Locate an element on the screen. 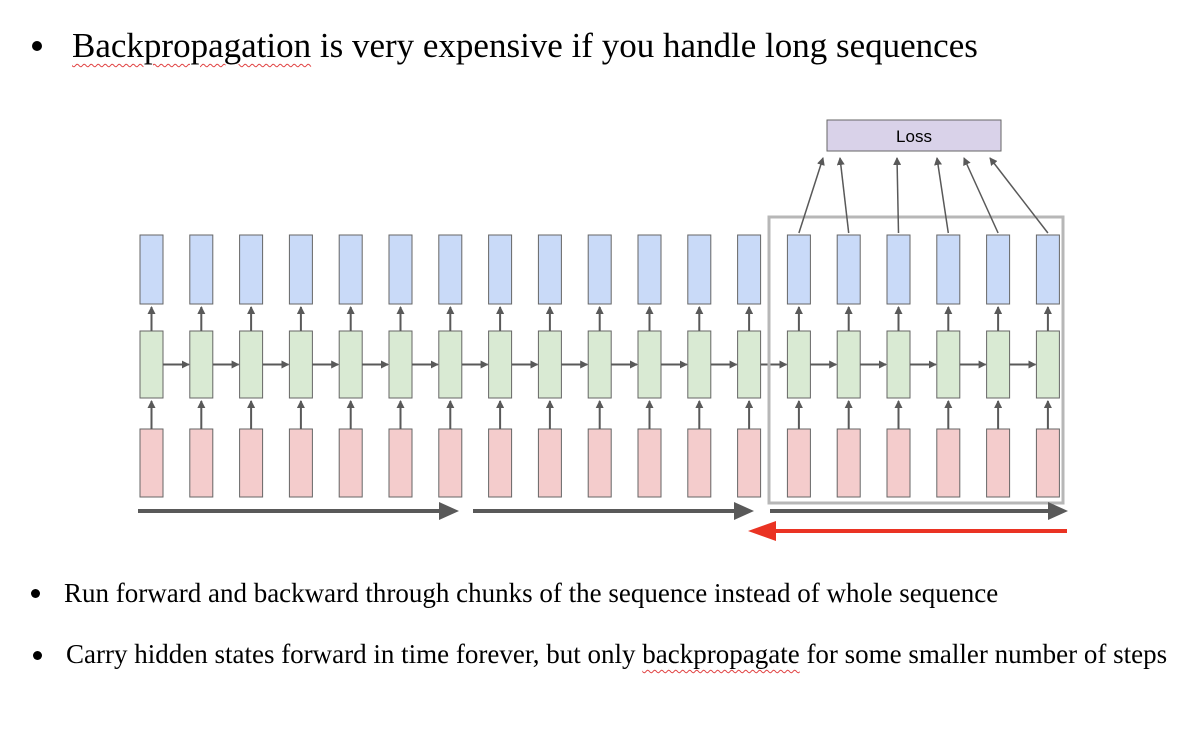 The width and height of the screenshot is (1191, 748). spell-underlined-word: Backpropagation is located at coordinates (192, 45).